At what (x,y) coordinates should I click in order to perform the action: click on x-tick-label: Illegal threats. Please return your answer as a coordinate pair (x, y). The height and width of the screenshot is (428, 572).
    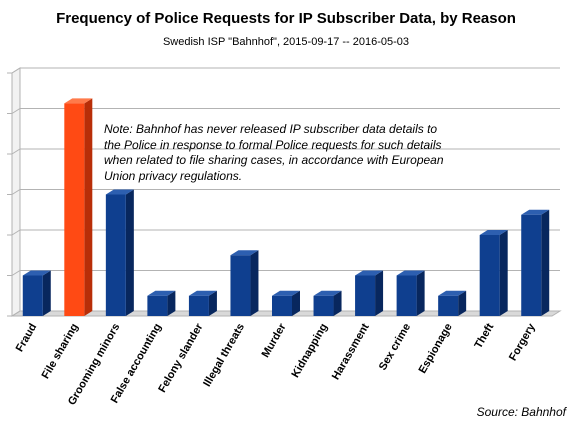
    Looking at the image, I should click on (224, 355).